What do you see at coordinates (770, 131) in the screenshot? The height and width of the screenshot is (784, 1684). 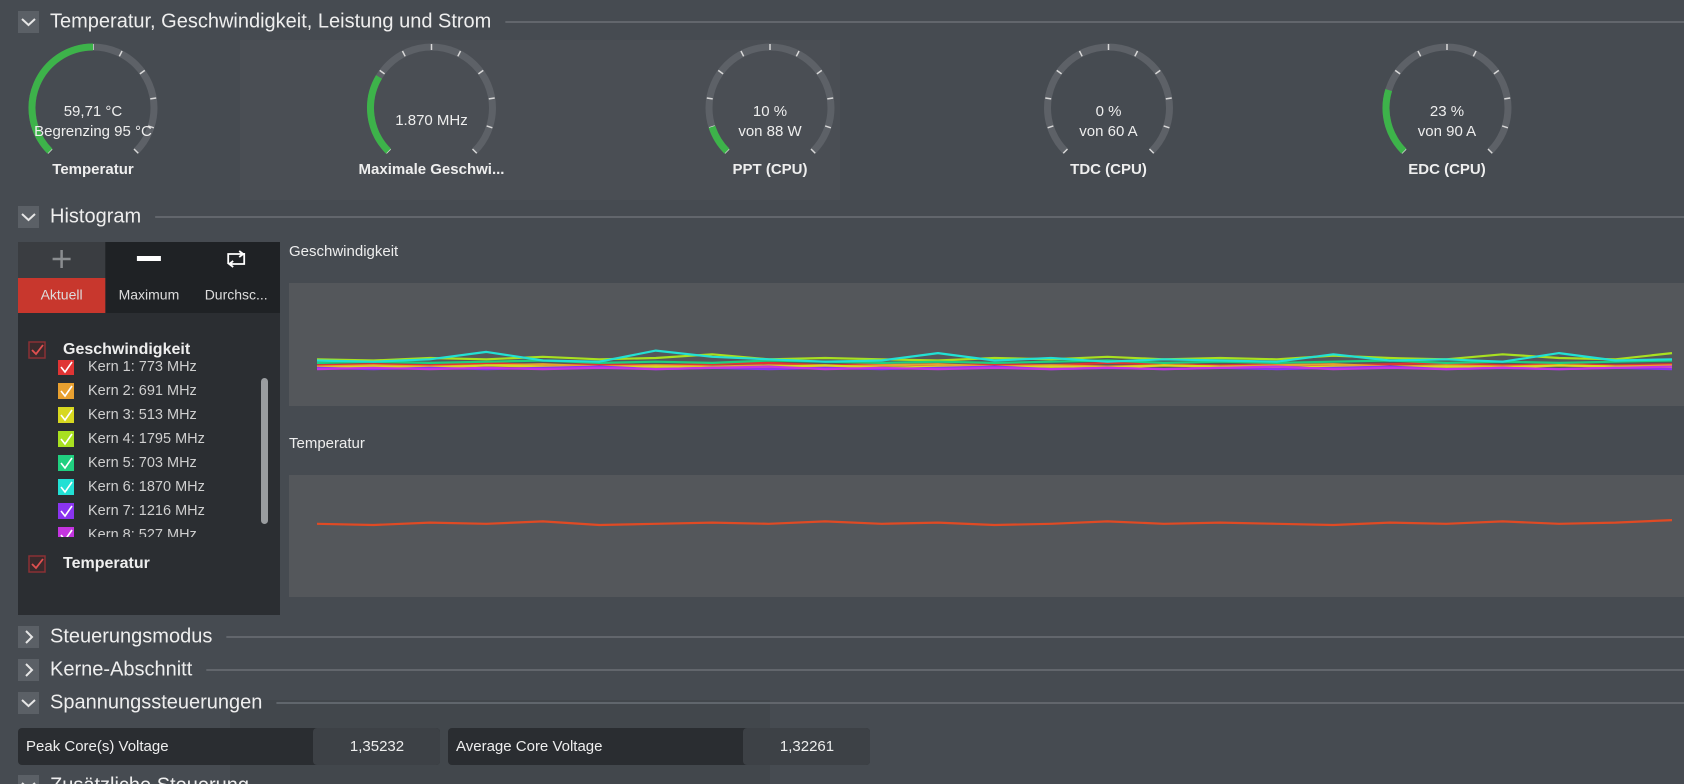 I see `gauge-limit: von 88 W` at bounding box center [770, 131].